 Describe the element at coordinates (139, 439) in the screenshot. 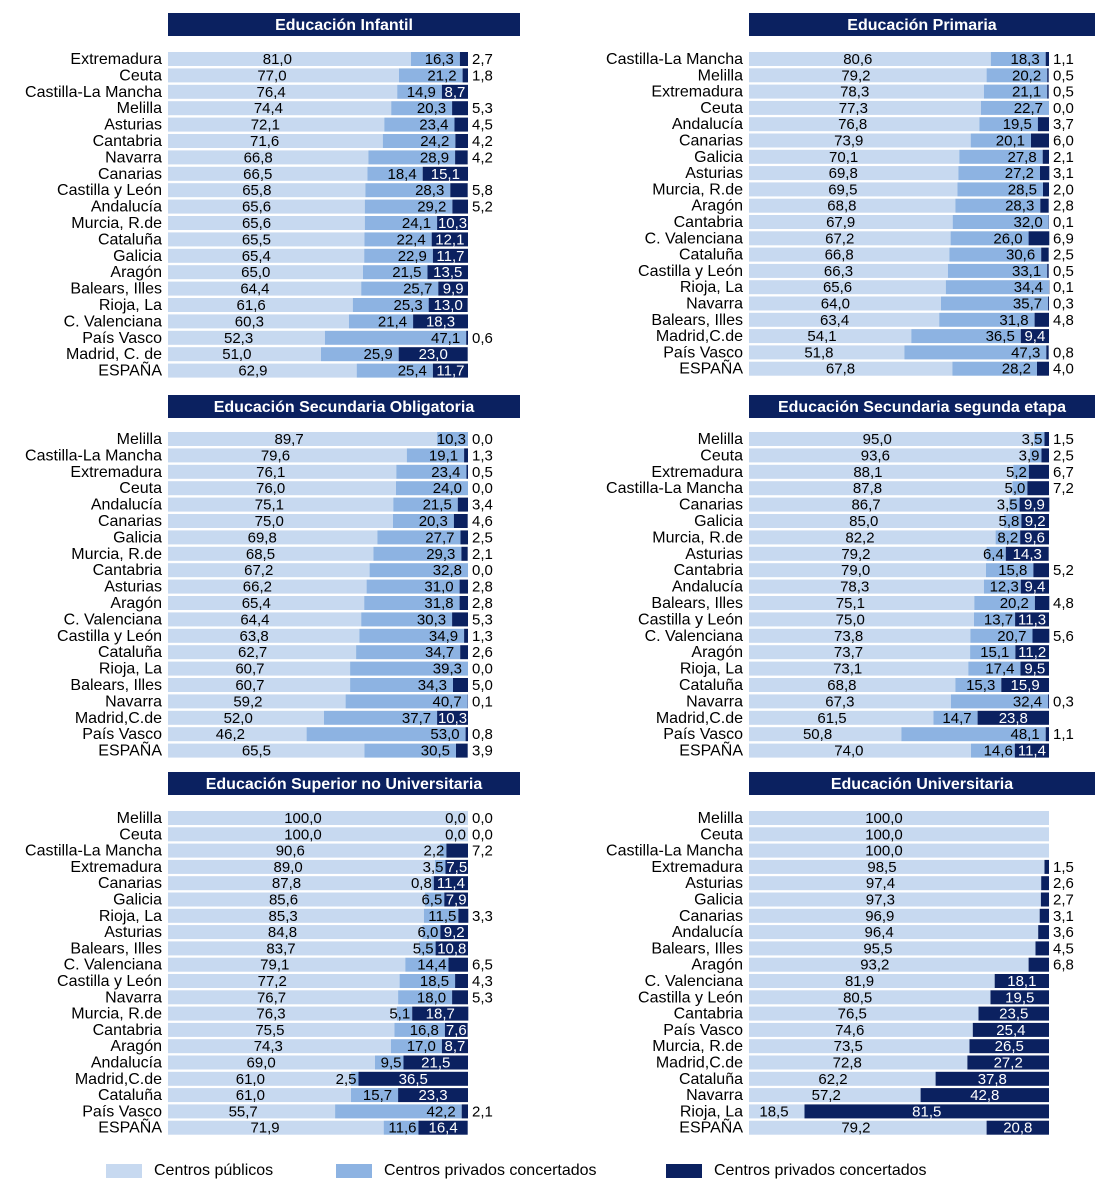

I see `category-label: Melilla` at that location.